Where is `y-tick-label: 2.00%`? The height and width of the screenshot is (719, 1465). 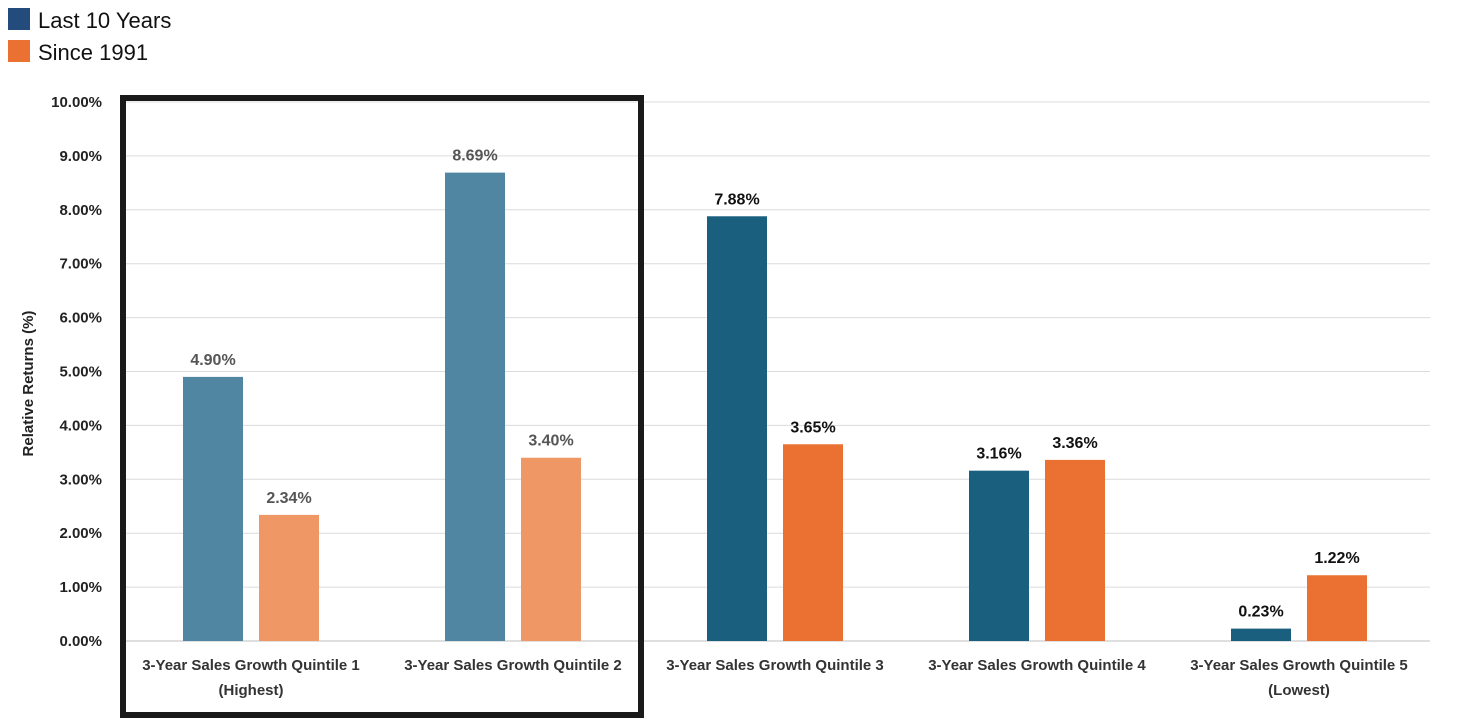
y-tick-label: 2.00% is located at coordinates (80, 533).